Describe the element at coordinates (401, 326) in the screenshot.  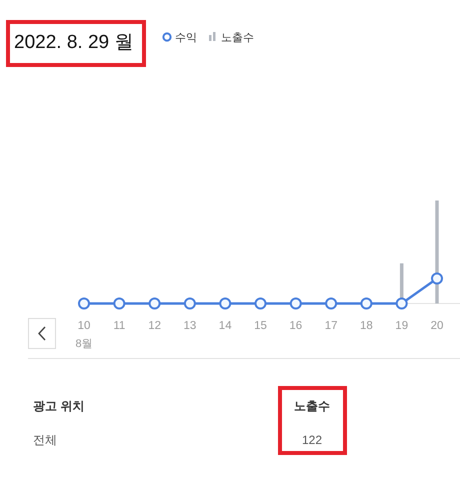
I see `x-tick-label: 19` at that location.